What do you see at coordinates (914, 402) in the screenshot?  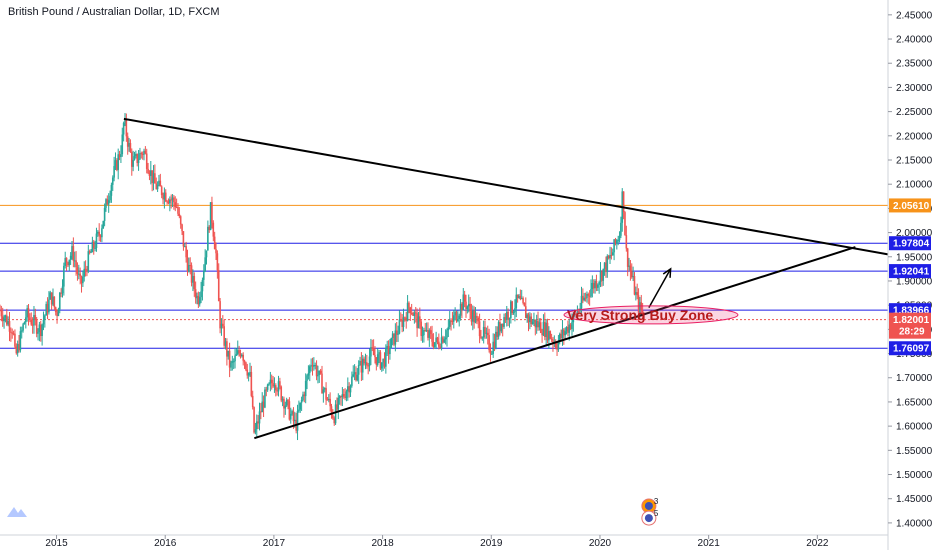 I see `y-tick-label: 1.65000` at bounding box center [914, 402].